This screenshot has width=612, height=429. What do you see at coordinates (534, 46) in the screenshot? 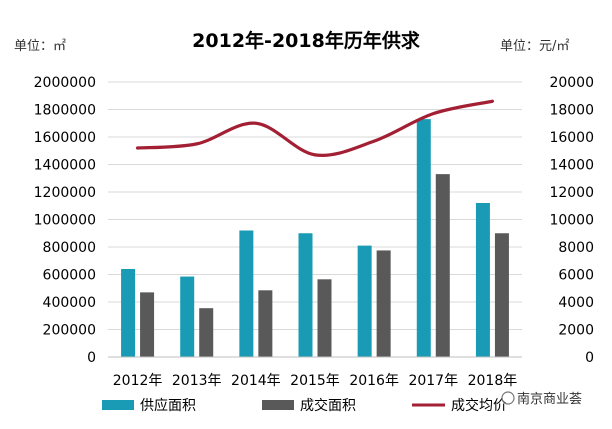
I see `right-unit-label: 单位：元/㎡` at bounding box center [534, 46].